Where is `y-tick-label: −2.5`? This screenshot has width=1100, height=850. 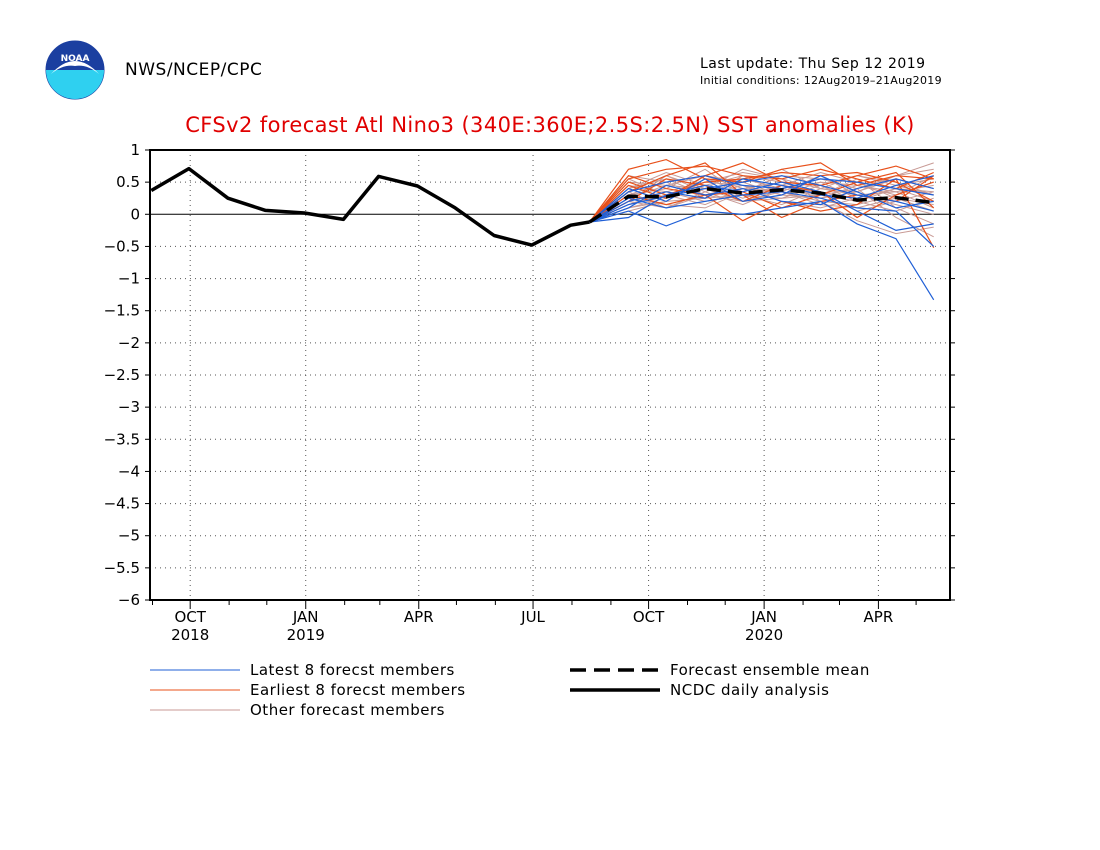
y-tick-label: −2.5 is located at coordinates (122, 375).